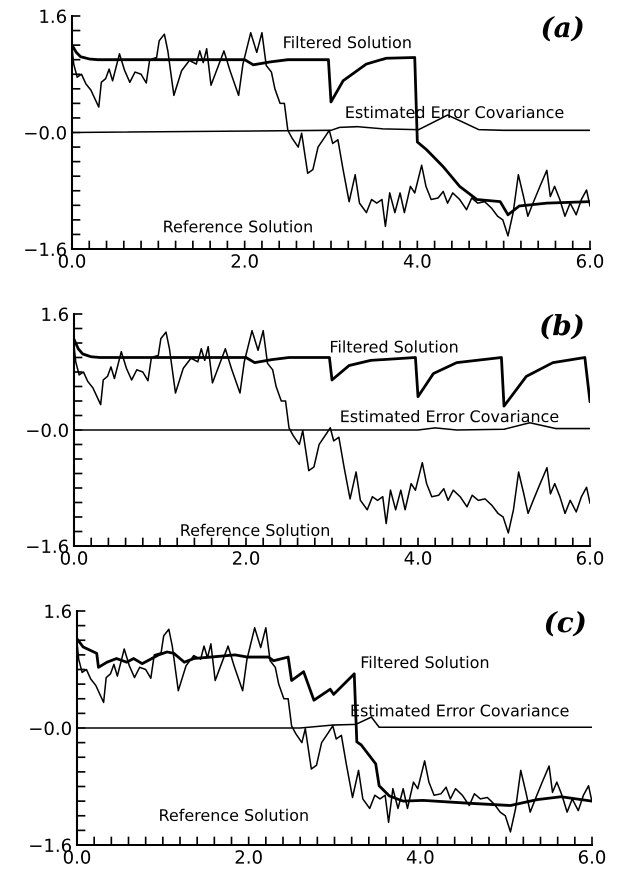 The width and height of the screenshot is (626, 874). Describe the element at coordinates (562, 327) in the screenshot. I see `annotation: (b)` at that location.